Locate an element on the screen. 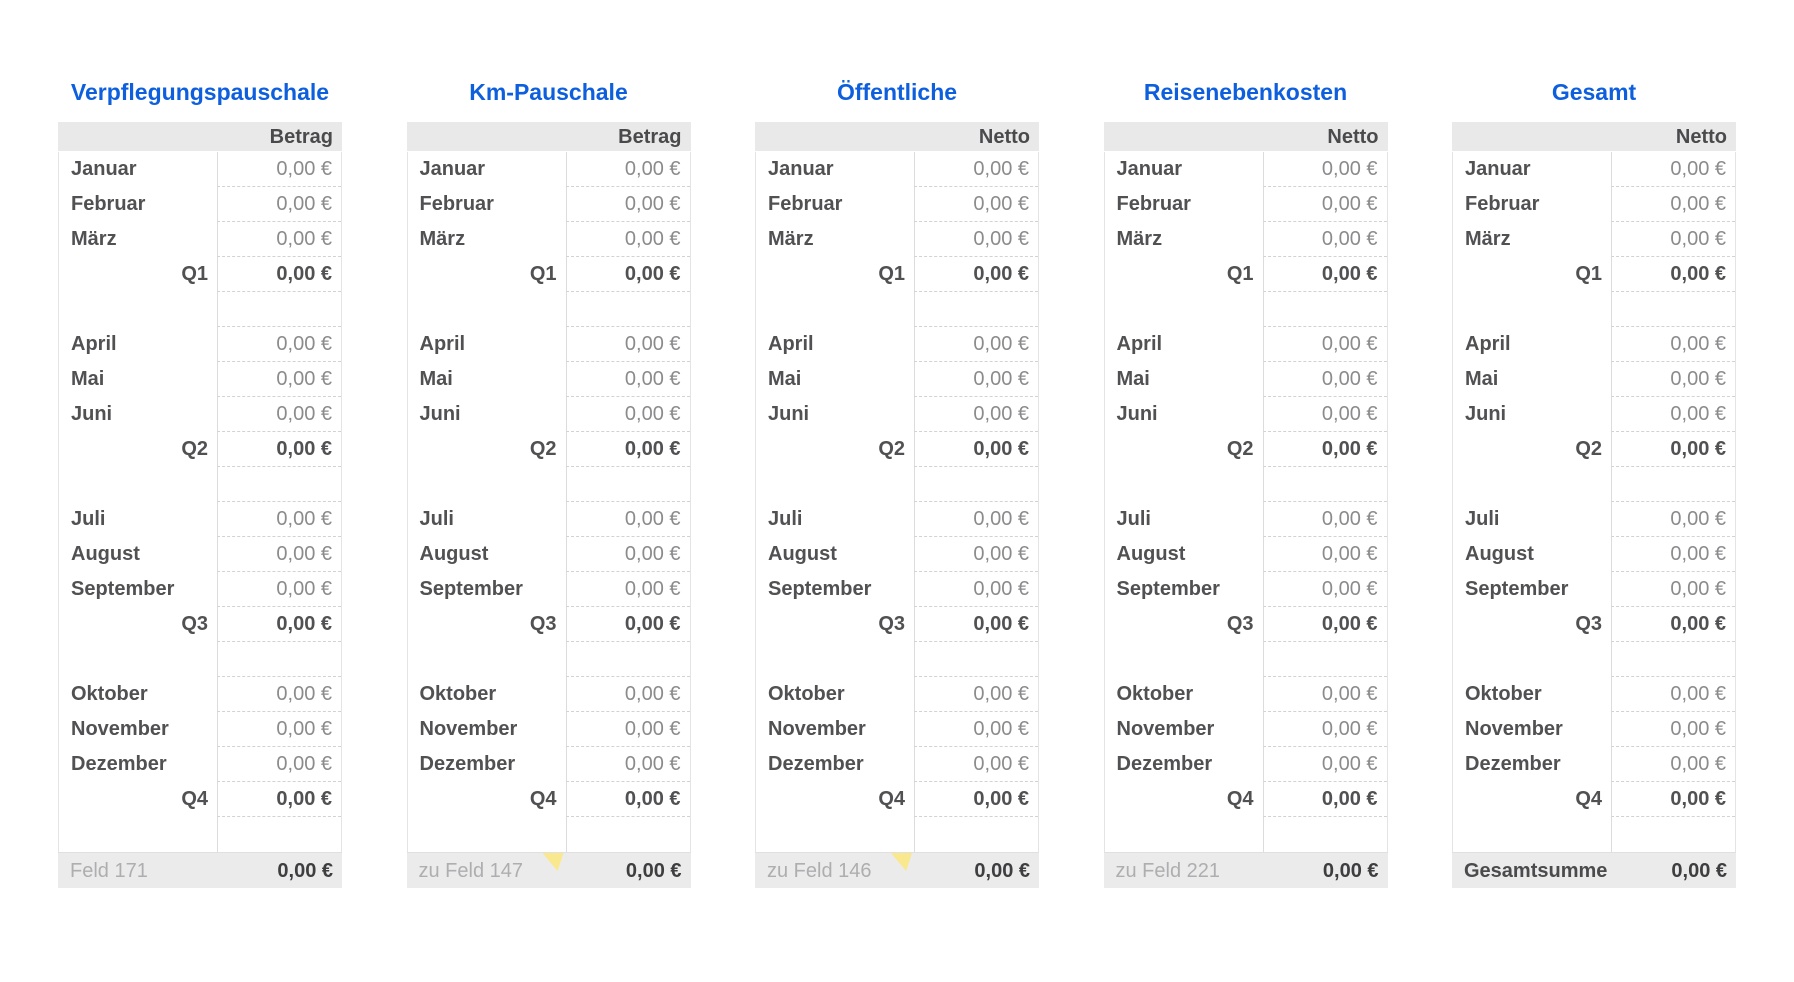 This screenshot has height=982, width=1794. month-label-cell: Mai is located at coordinates (88, 379).